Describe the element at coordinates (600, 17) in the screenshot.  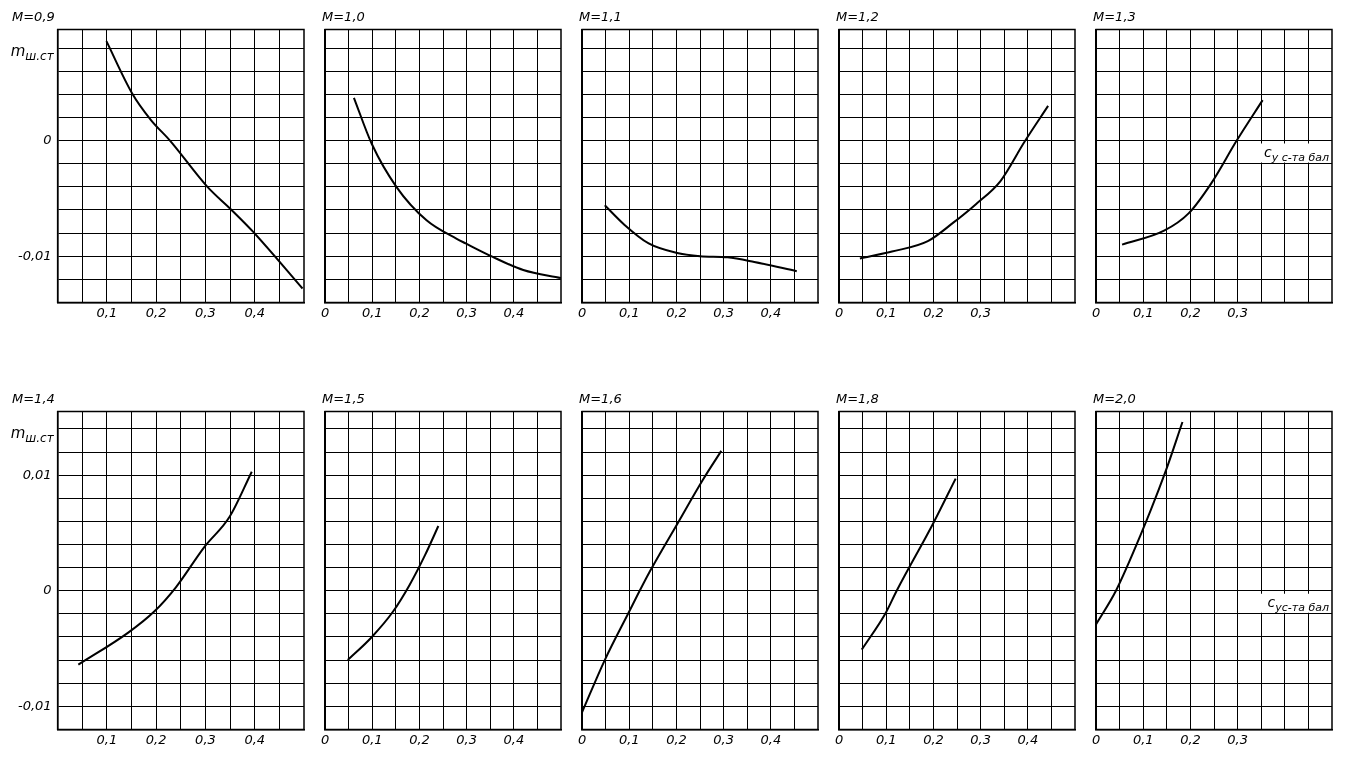
I see `chart-title: M=1,1` at that location.